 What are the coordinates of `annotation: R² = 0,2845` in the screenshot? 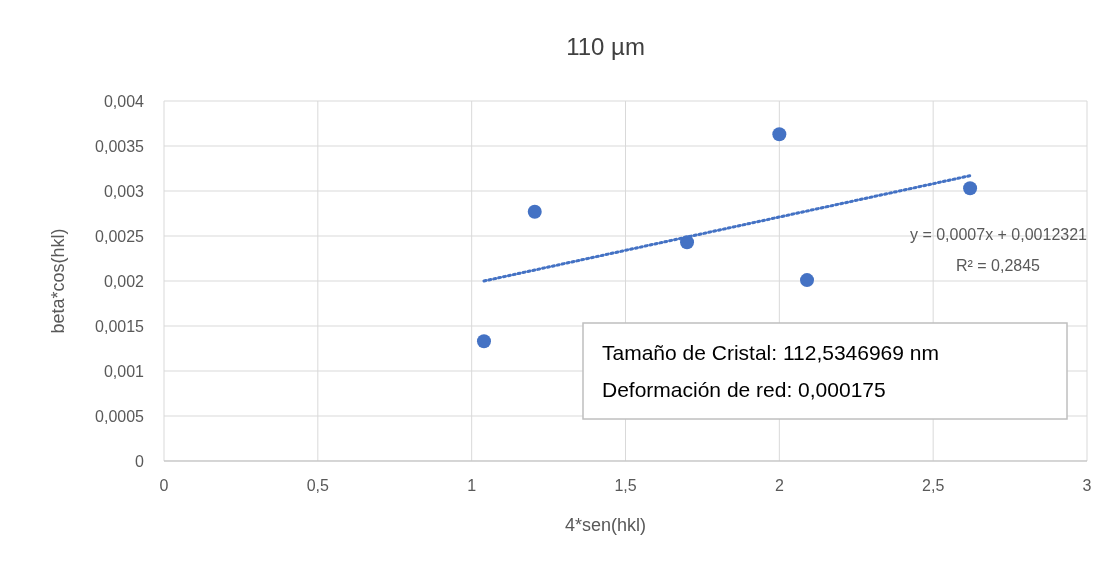 It's located at (998, 265).